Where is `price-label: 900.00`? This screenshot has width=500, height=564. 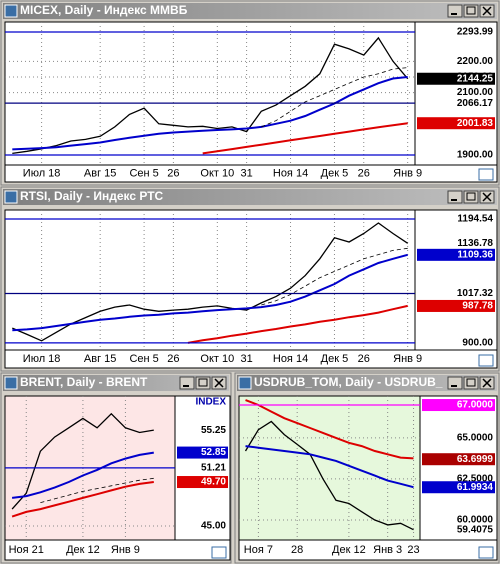 price-label: 900.00 is located at coordinates (477, 342).